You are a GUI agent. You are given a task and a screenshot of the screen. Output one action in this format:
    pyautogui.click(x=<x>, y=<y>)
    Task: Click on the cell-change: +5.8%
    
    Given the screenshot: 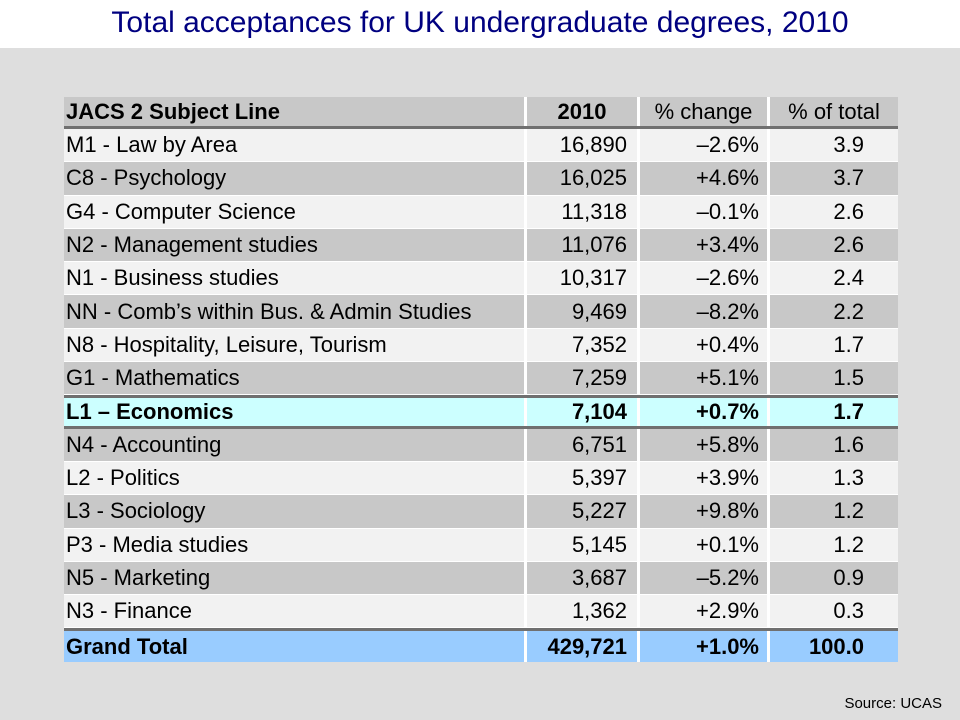 What is the action you would take?
    pyautogui.click(x=705, y=444)
    